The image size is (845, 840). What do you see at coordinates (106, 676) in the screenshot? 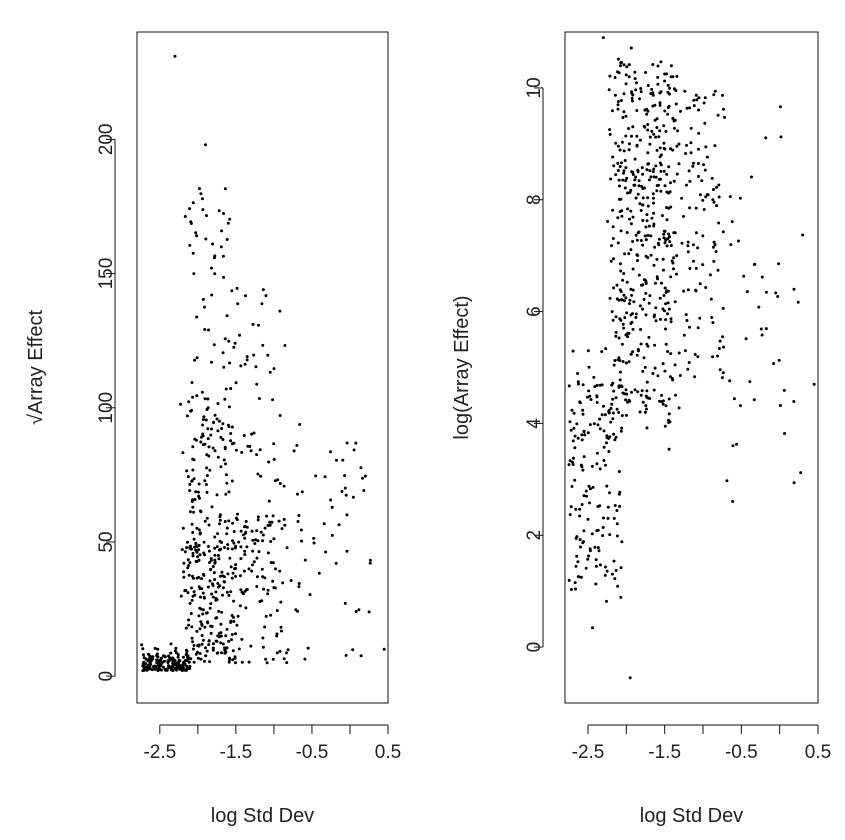
I see `y-tick-label: 0` at bounding box center [106, 676].